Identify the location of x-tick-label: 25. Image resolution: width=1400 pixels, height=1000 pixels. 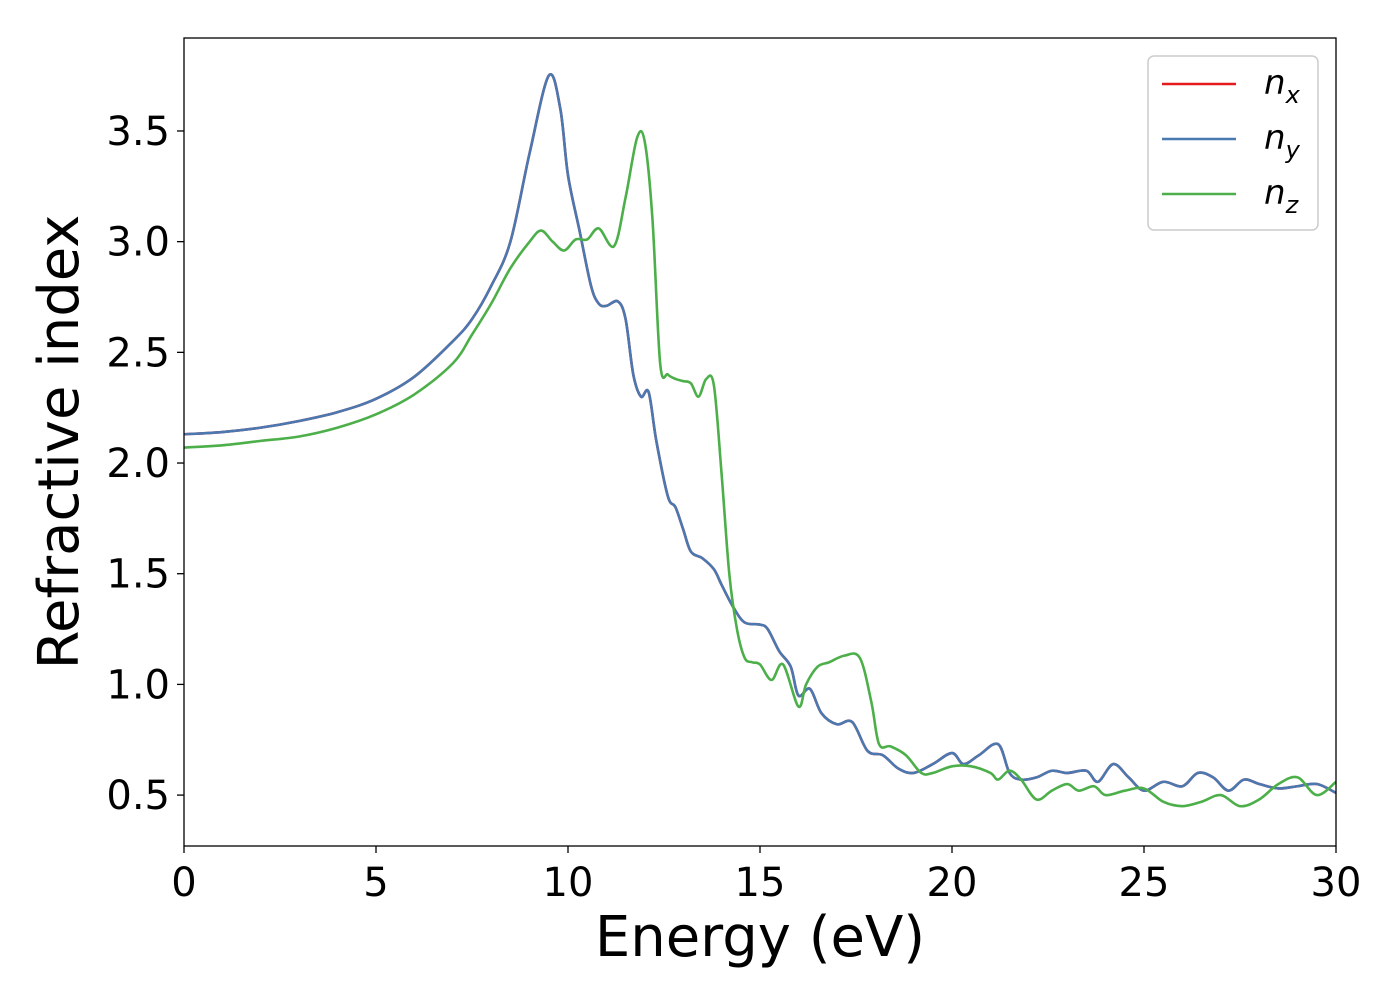
(1144, 883).